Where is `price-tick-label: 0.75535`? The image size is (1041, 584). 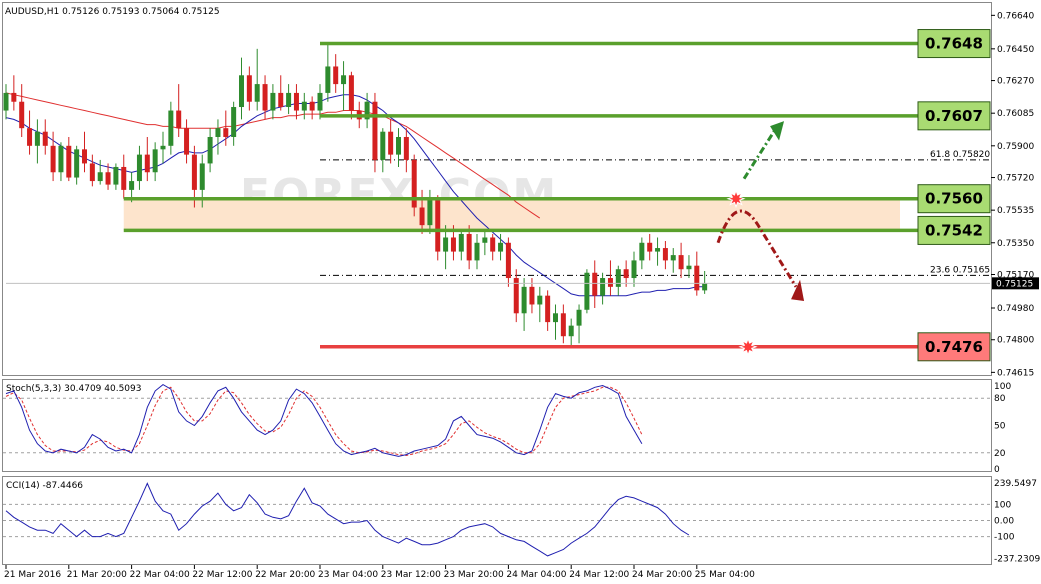
price-tick-label: 0.75535 is located at coordinates (1015, 211).